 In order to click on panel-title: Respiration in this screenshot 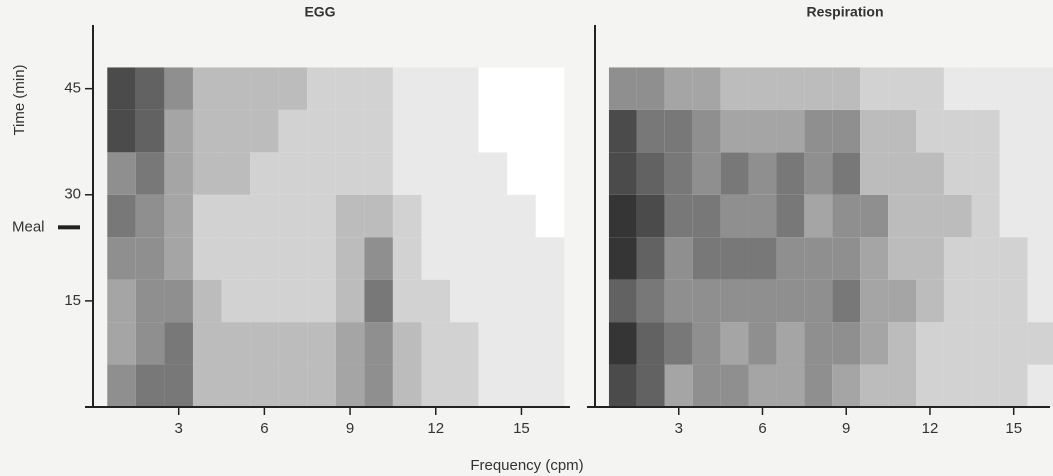, I will do `click(844, 12)`.